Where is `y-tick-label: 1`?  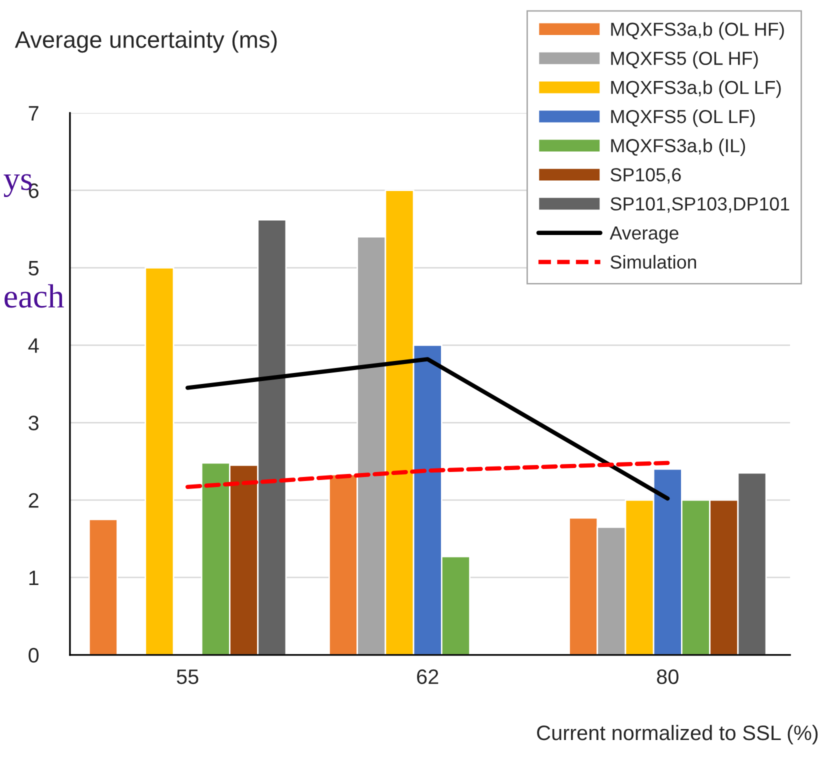 y-tick-label: 1 is located at coordinates (33, 578).